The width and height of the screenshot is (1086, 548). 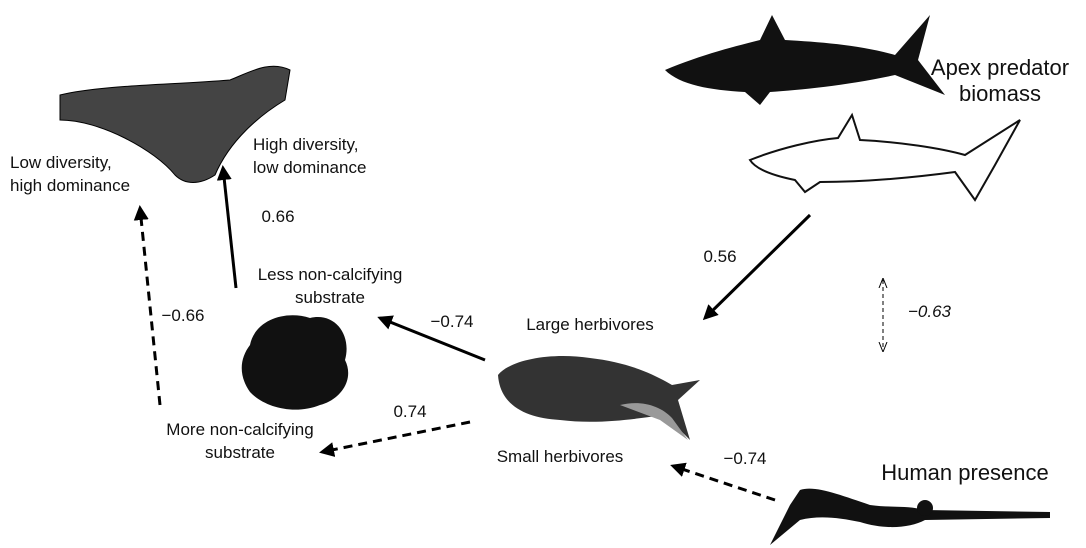 What do you see at coordinates (175, 124) in the screenshot?
I see `coral-fan` at bounding box center [175, 124].